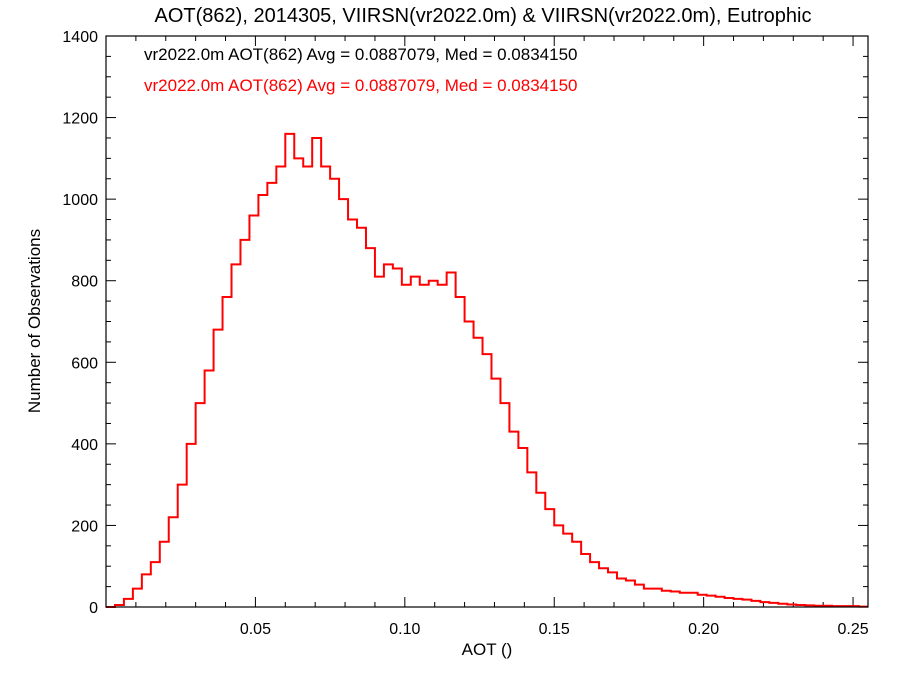  What do you see at coordinates (93, 608) in the screenshot?
I see `y-tick-label: 0` at bounding box center [93, 608].